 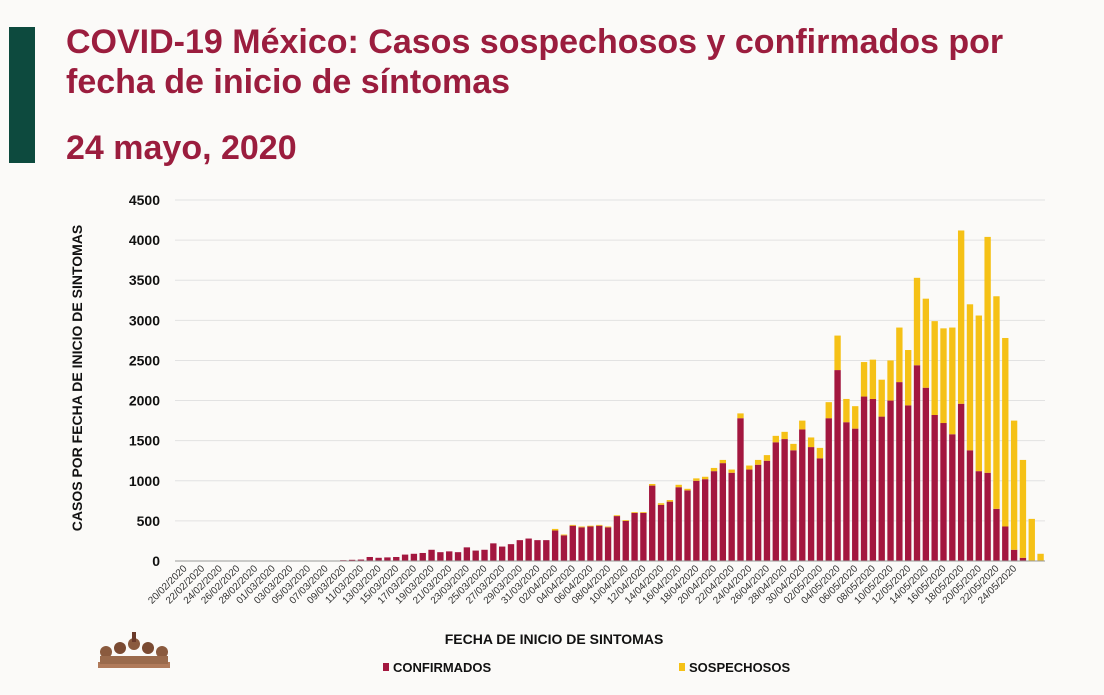 What do you see at coordinates (144, 240) in the screenshot?
I see `y-tick-label: 4000` at bounding box center [144, 240].